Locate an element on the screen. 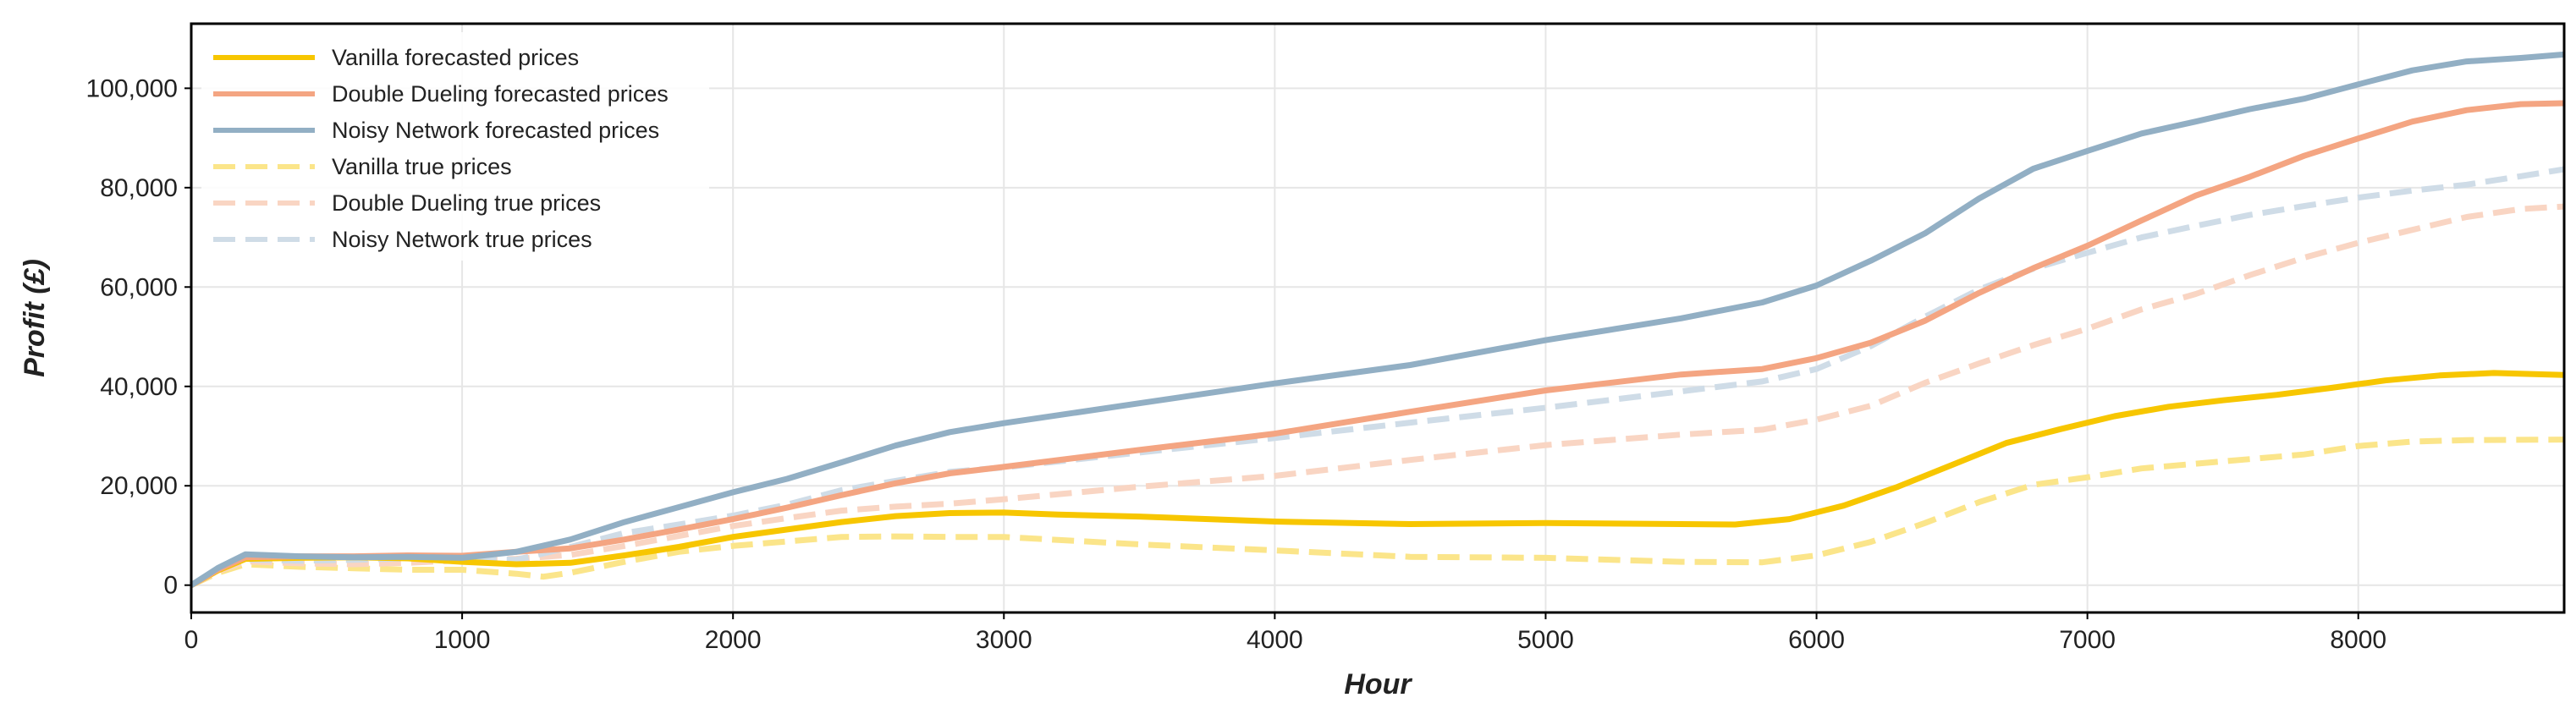 The height and width of the screenshot is (725, 2576). y-tick-label: 0 is located at coordinates (170, 586).